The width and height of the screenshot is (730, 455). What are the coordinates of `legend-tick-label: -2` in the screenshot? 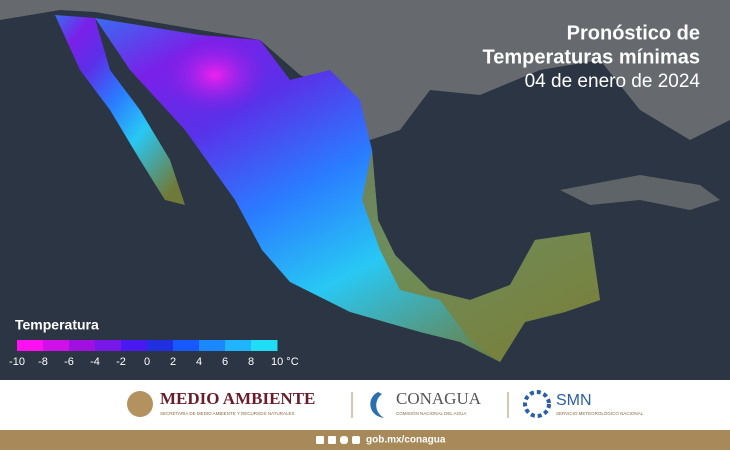 It's located at (121, 362).